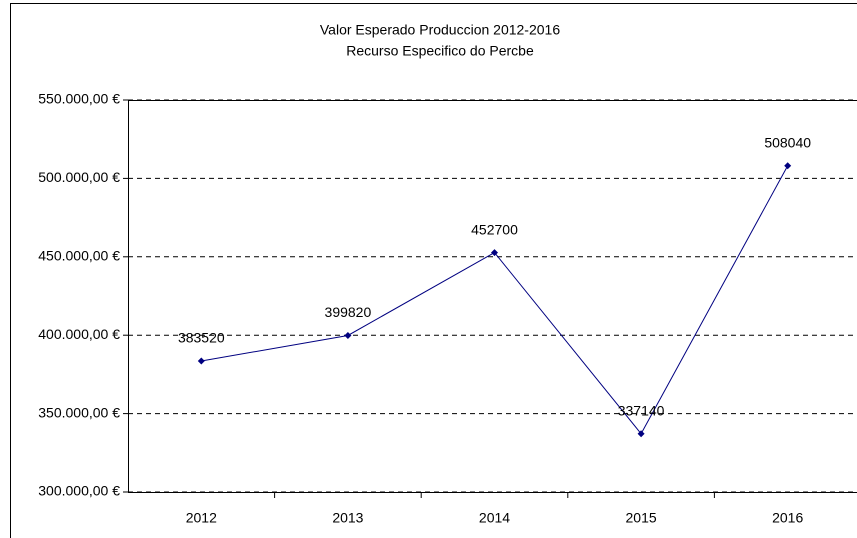  I want to click on data-label: 508040, so click(787, 142).